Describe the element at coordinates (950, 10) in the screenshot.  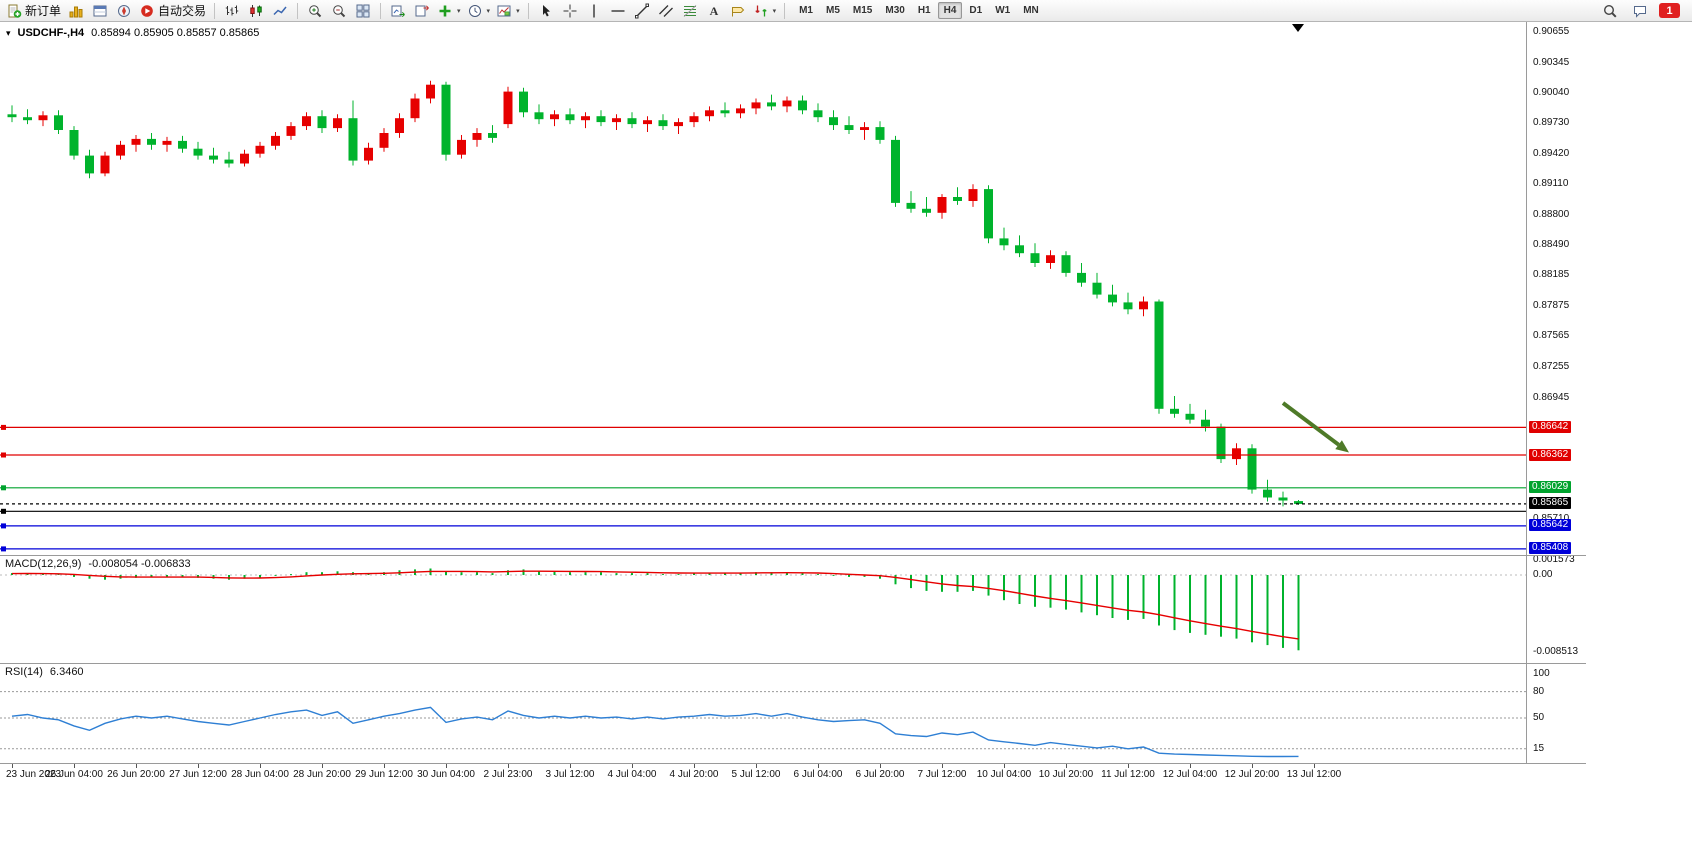
I see `timeframe-h4-button: H4` at that location.